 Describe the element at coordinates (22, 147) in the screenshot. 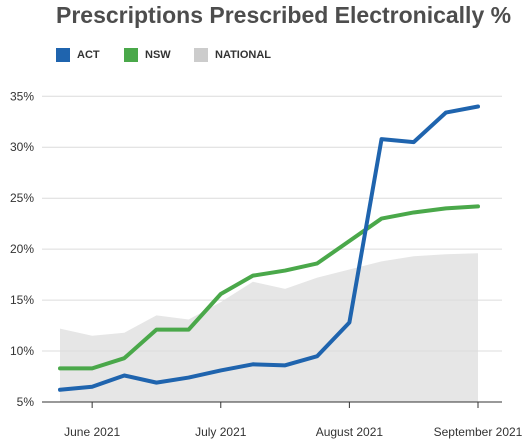

I see `y-tick-label: 30%` at that location.